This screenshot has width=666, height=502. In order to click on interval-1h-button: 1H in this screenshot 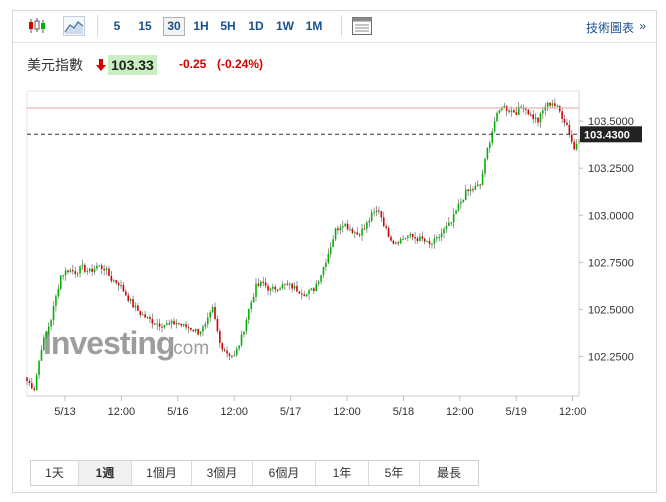, I will do `click(201, 26)`.